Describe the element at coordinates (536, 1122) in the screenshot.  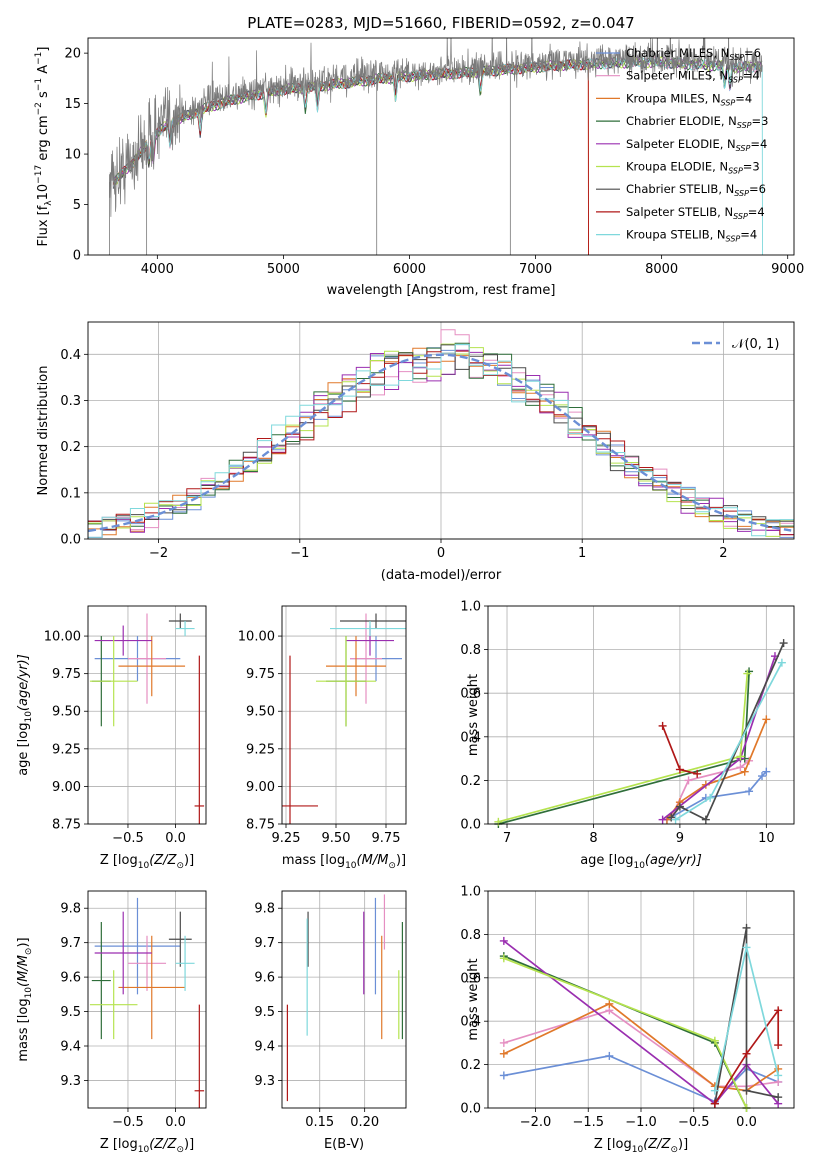
I see `x-tick-label: −2.0` at that location.